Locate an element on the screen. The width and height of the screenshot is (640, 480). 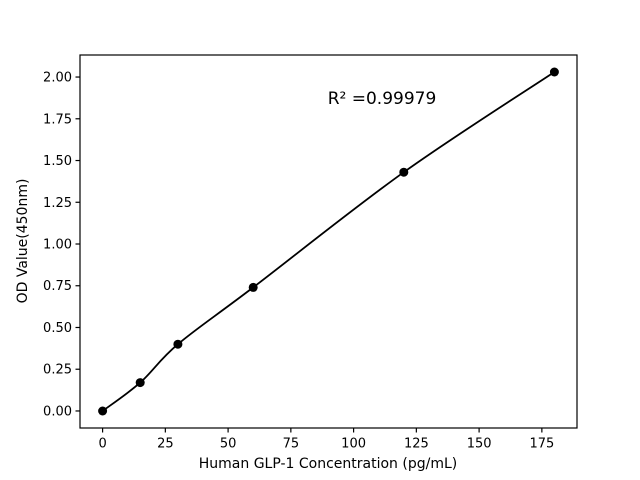
x-tick-label: 175 is located at coordinates (541, 444).